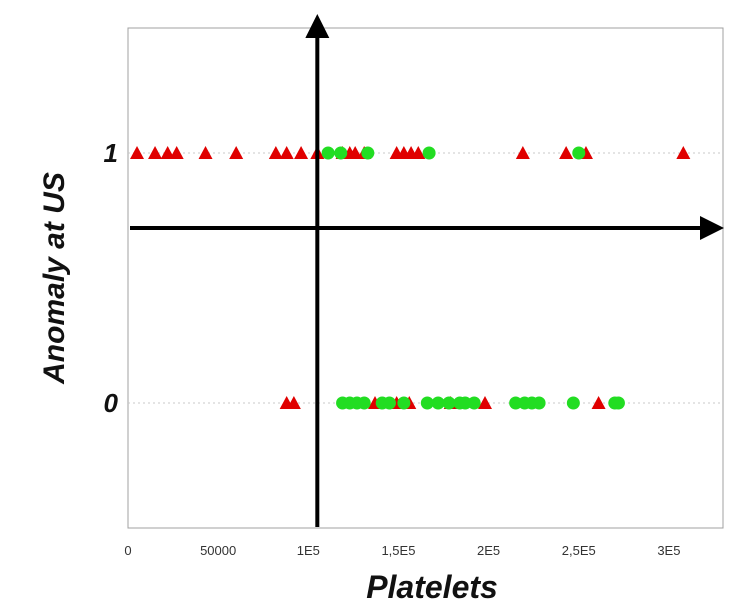  Describe the element at coordinates (111, 403) in the screenshot. I see `y-tick-label: 0` at that location.